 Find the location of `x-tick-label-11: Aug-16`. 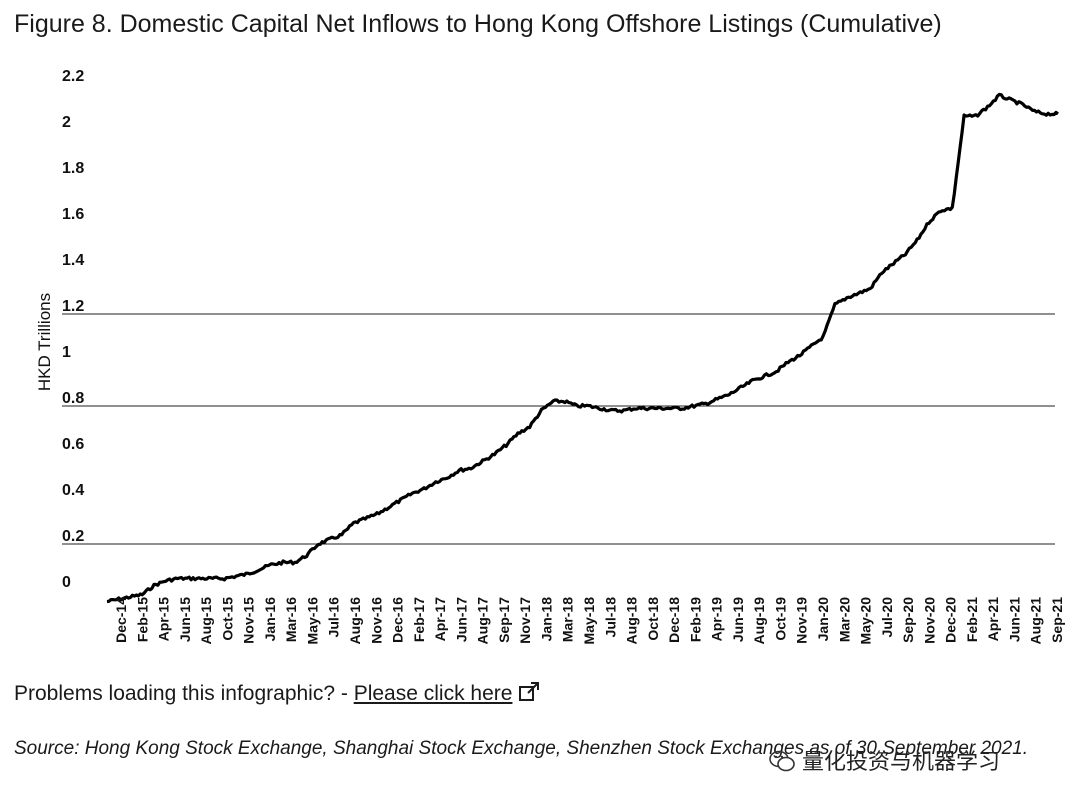

x-tick-label-11: Aug-16 is located at coordinates (355, 621).